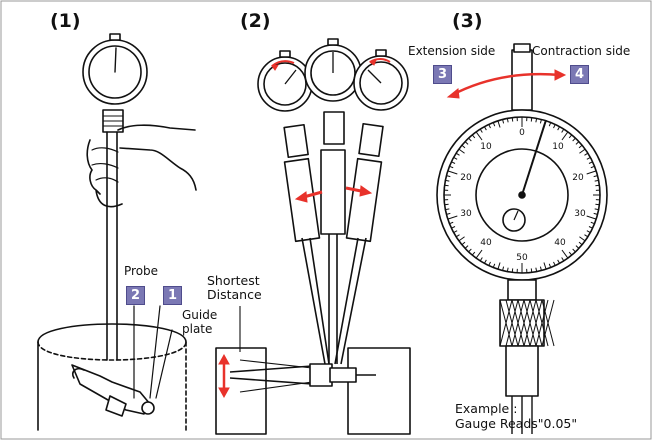 This screenshot has height=440, width=652. What do you see at coordinates (558, 147) in the screenshot?
I see `dial-number-10-right: 10` at bounding box center [558, 147].